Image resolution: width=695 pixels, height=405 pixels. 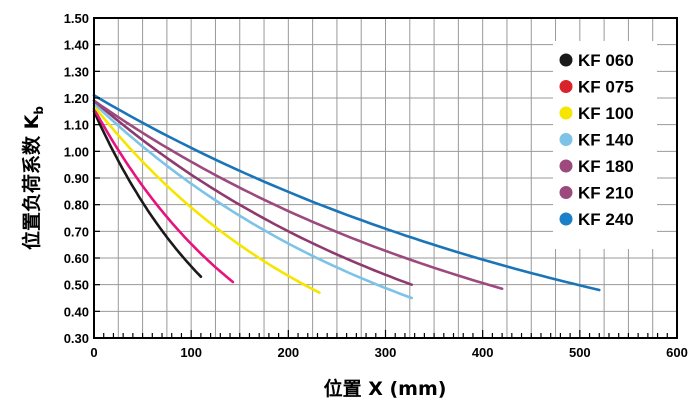 I want to click on y-tick-label: 0.40, so click(x=76, y=311).